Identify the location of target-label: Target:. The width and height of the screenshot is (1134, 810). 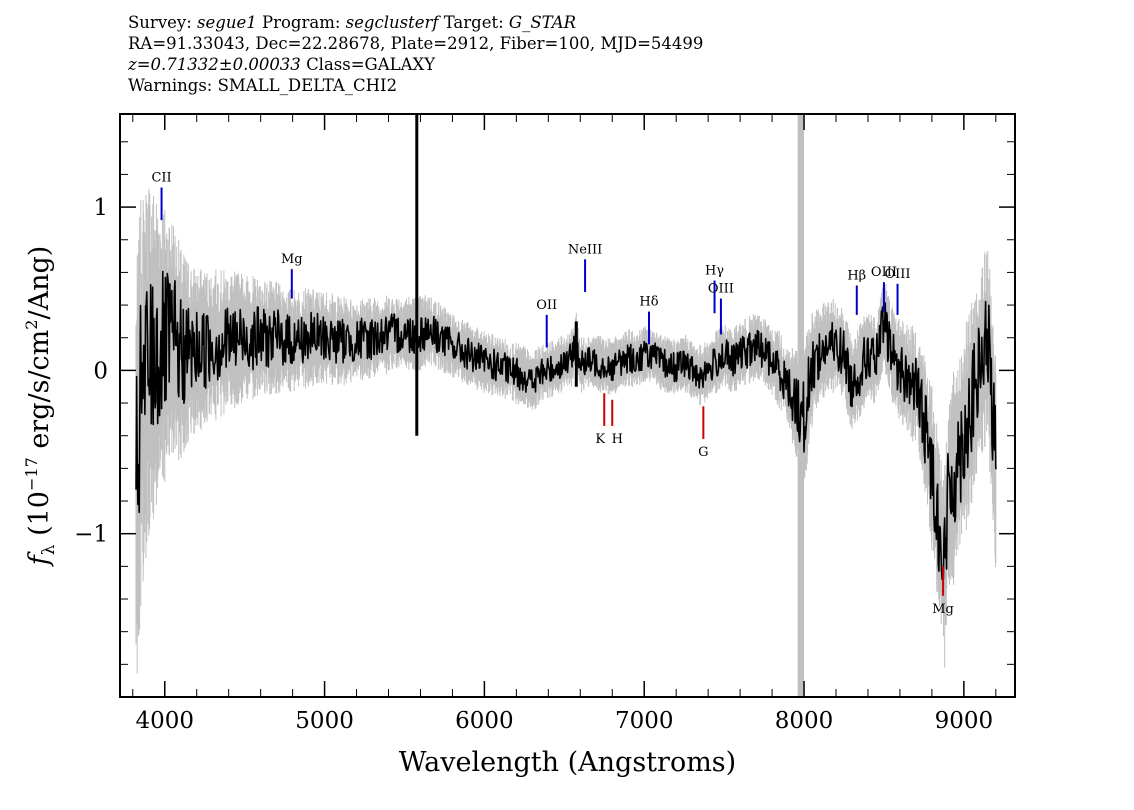
(473, 22).